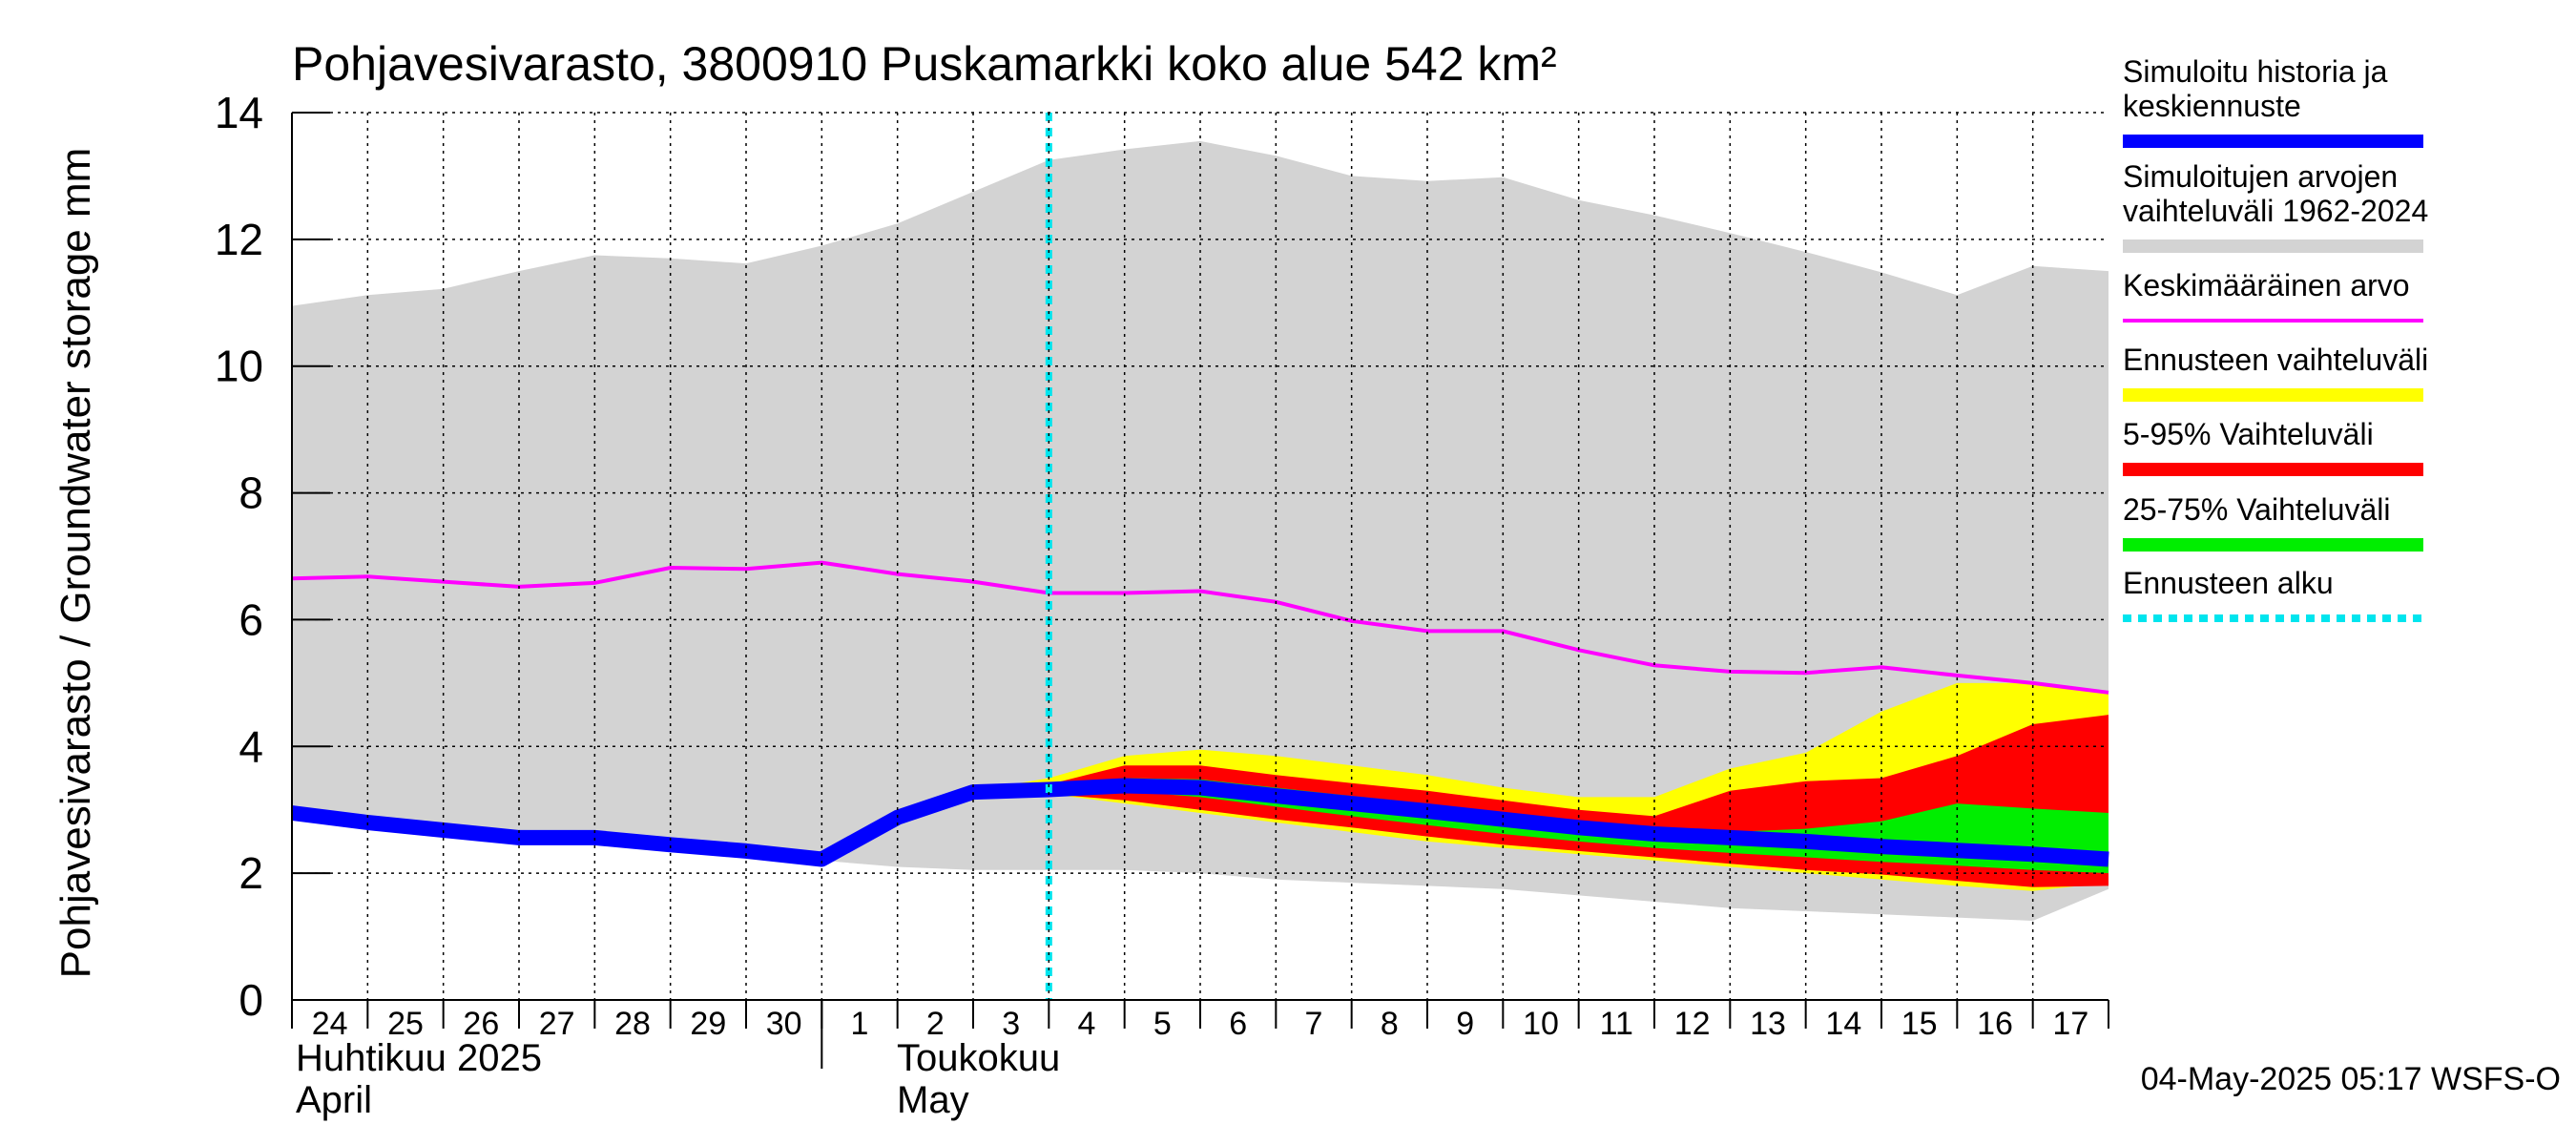 The height and width of the screenshot is (1145, 2576). Describe the element at coordinates (1238, 1024) in the screenshot. I see `x-tick-label: 6` at that location.